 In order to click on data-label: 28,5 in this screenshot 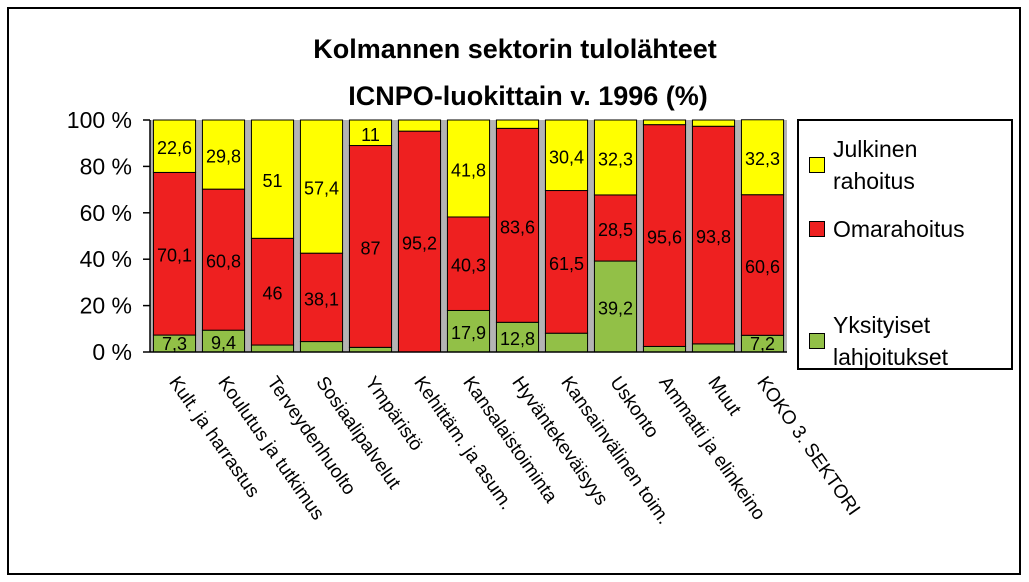, I will do `click(615, 230)`.